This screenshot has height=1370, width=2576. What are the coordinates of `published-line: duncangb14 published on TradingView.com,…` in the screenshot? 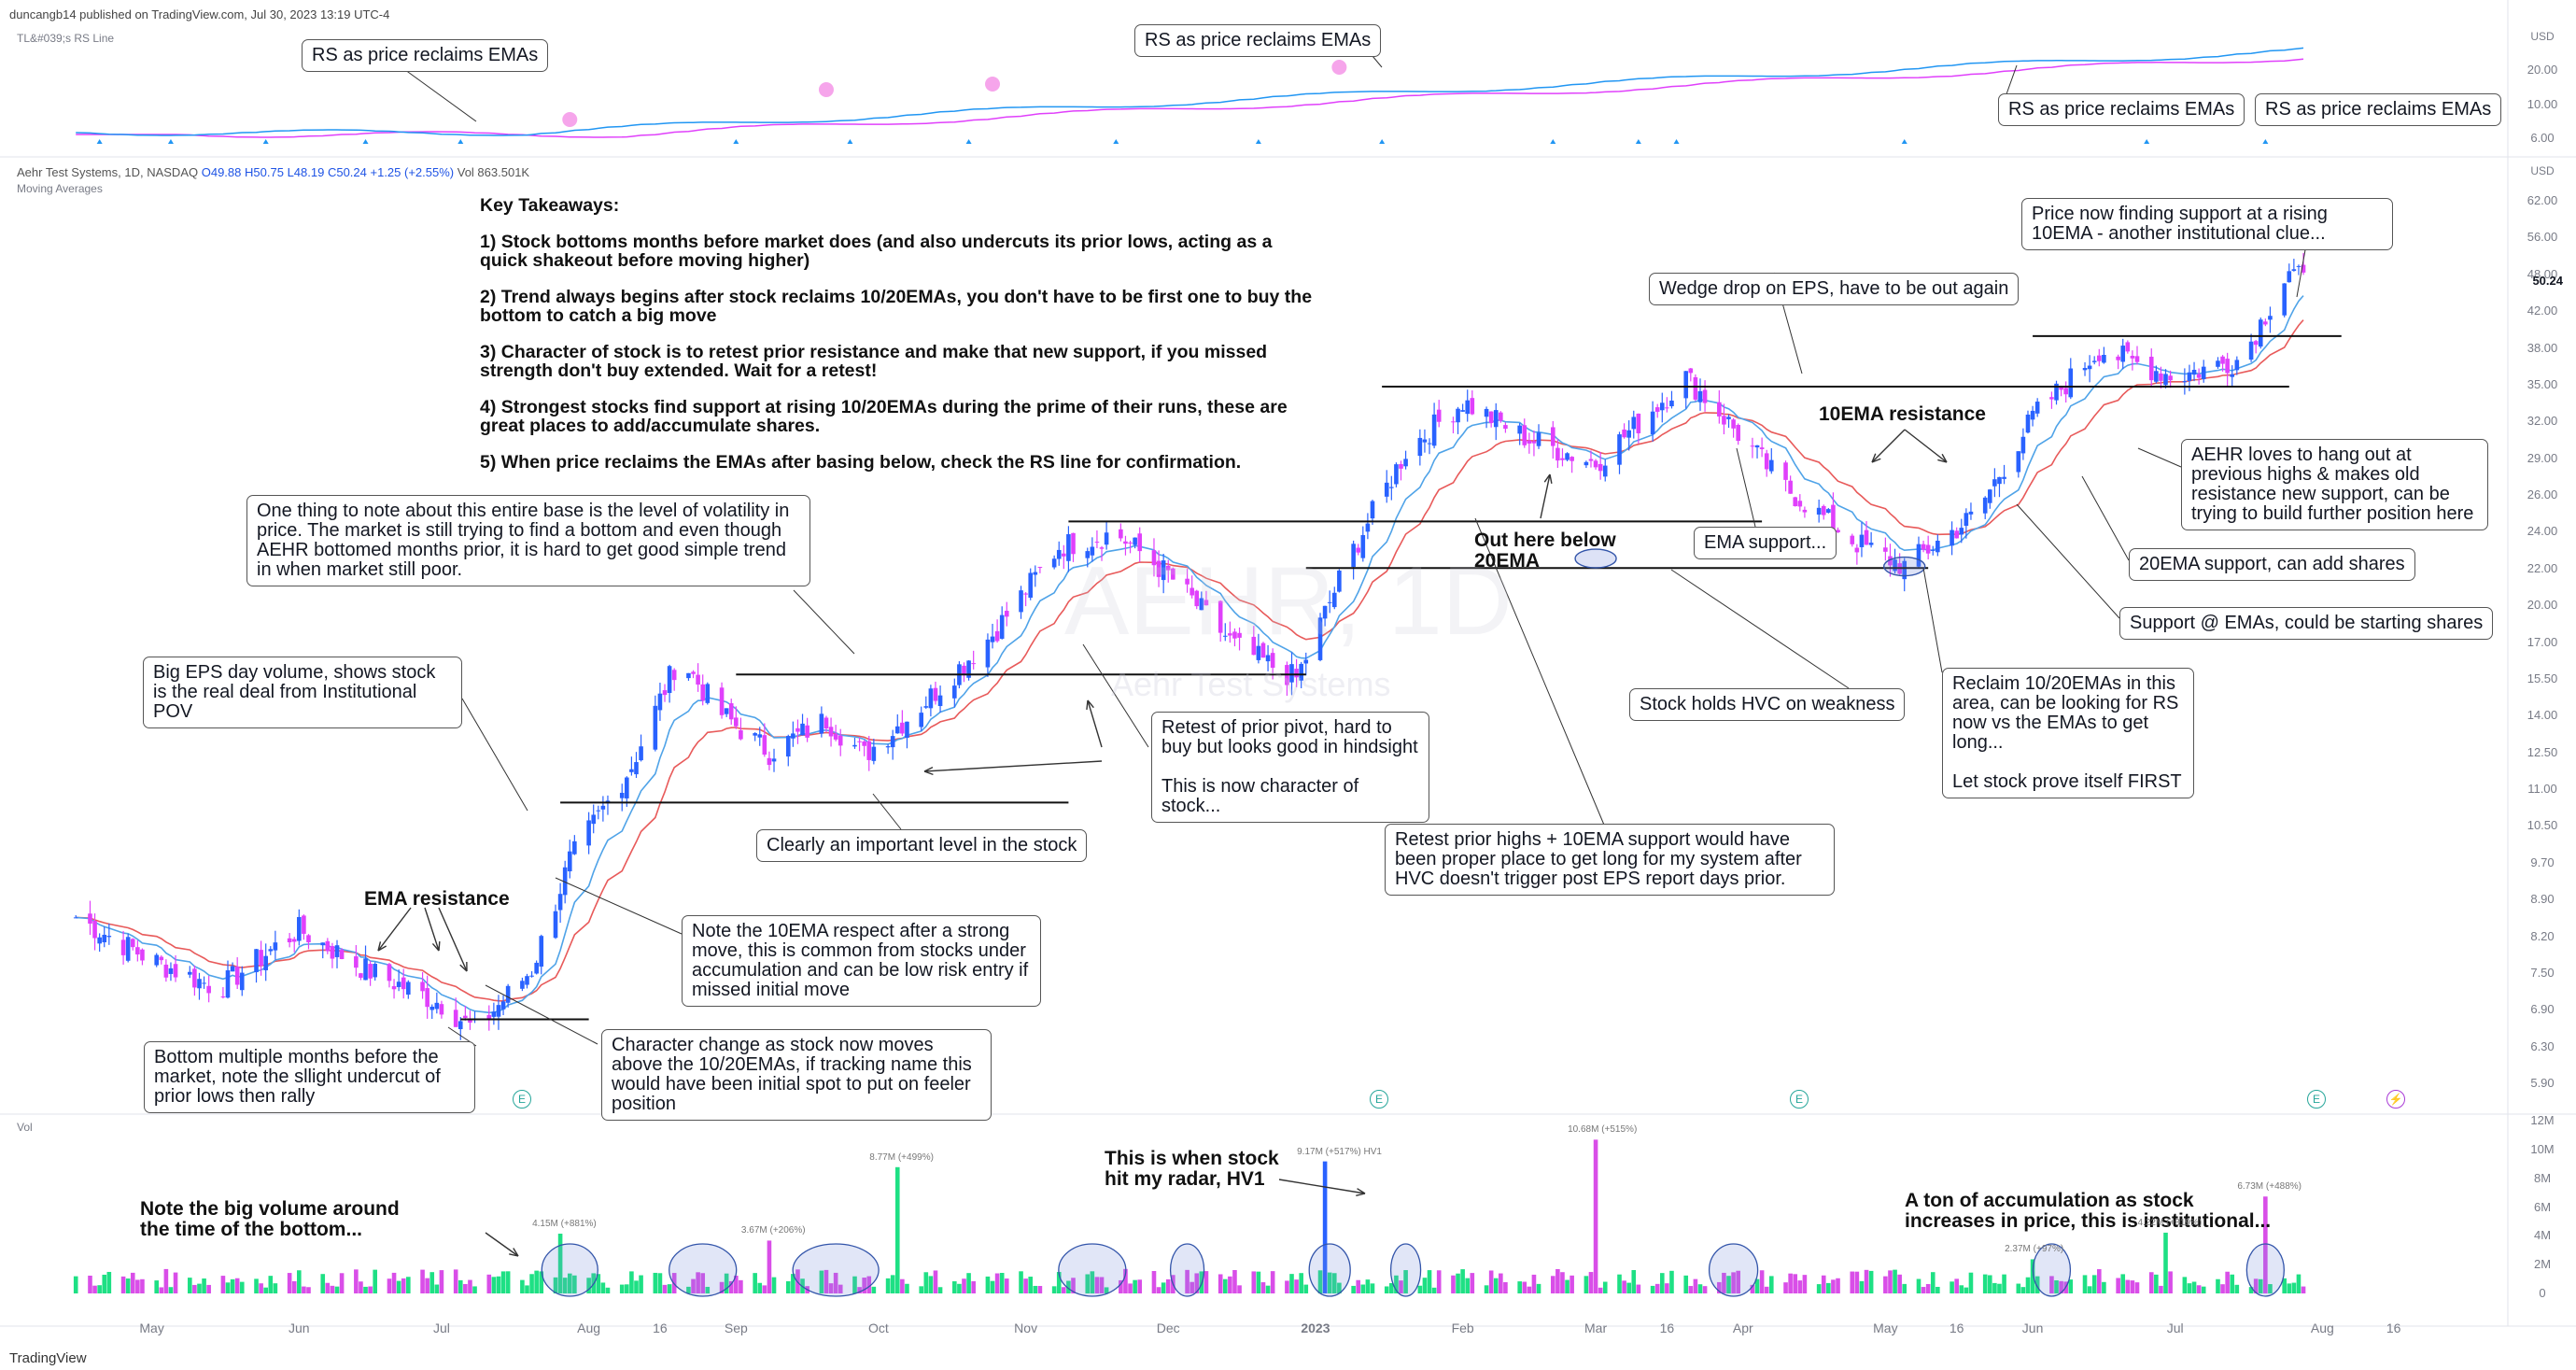 It's located at (199, 14).